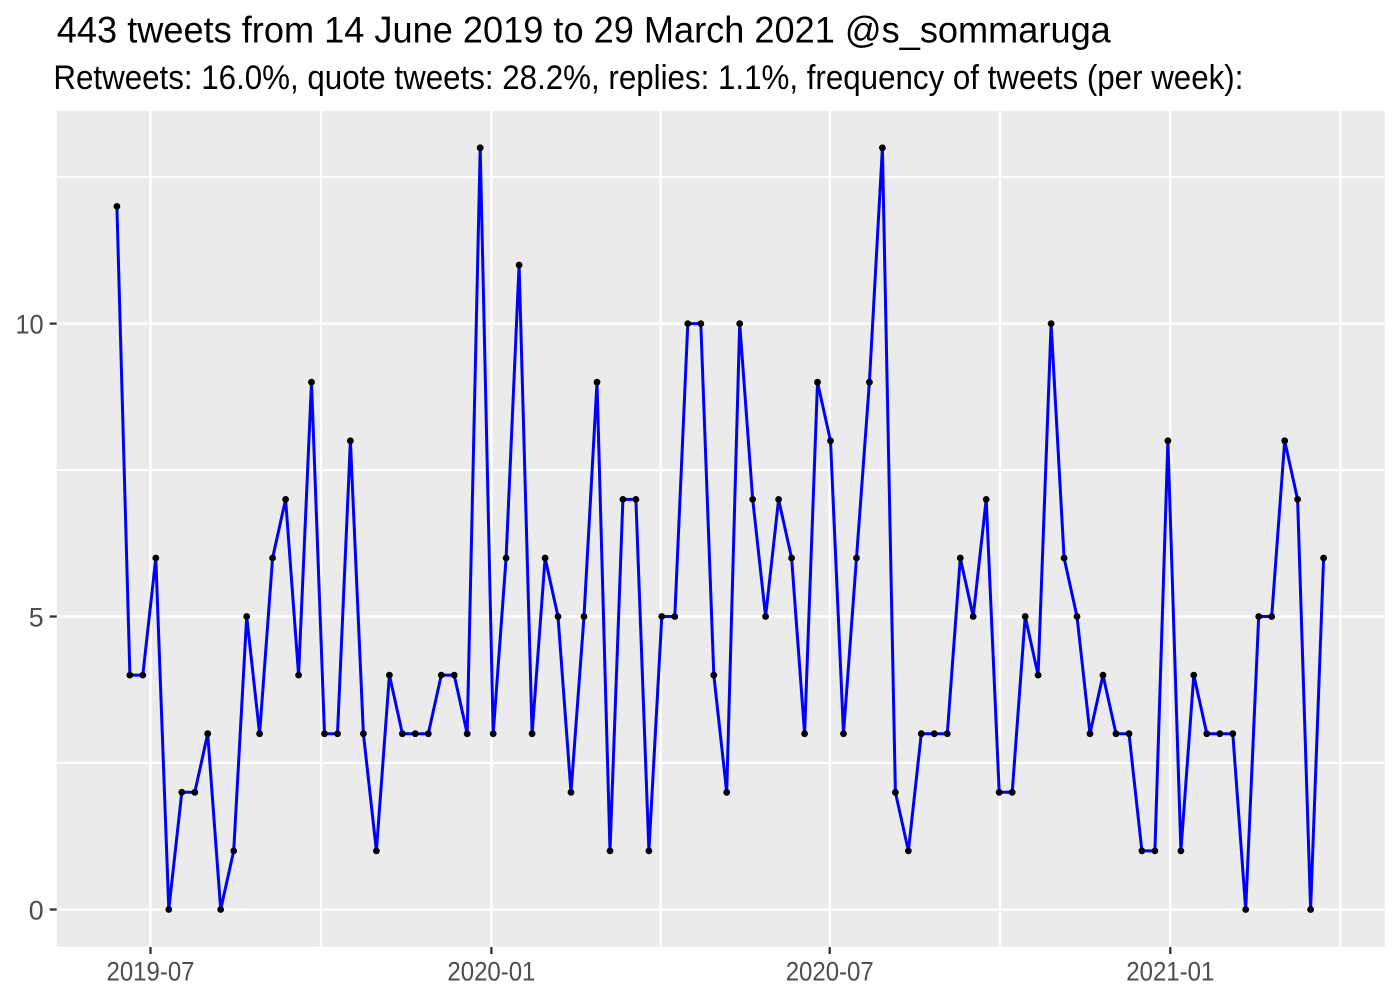 This screenshot has width=1400, height=1000. What do you see at coordinates (491, 972) in the screenshot?
I see `svg-text: 2020-01` at bounding box center [491, 972].